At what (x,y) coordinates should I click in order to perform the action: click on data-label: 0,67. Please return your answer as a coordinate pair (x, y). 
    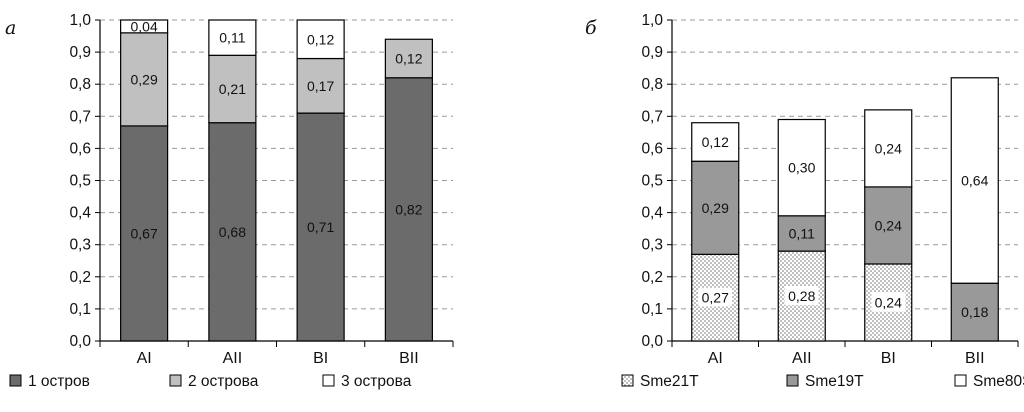
    Looking at the image, I should click on (144, 233).